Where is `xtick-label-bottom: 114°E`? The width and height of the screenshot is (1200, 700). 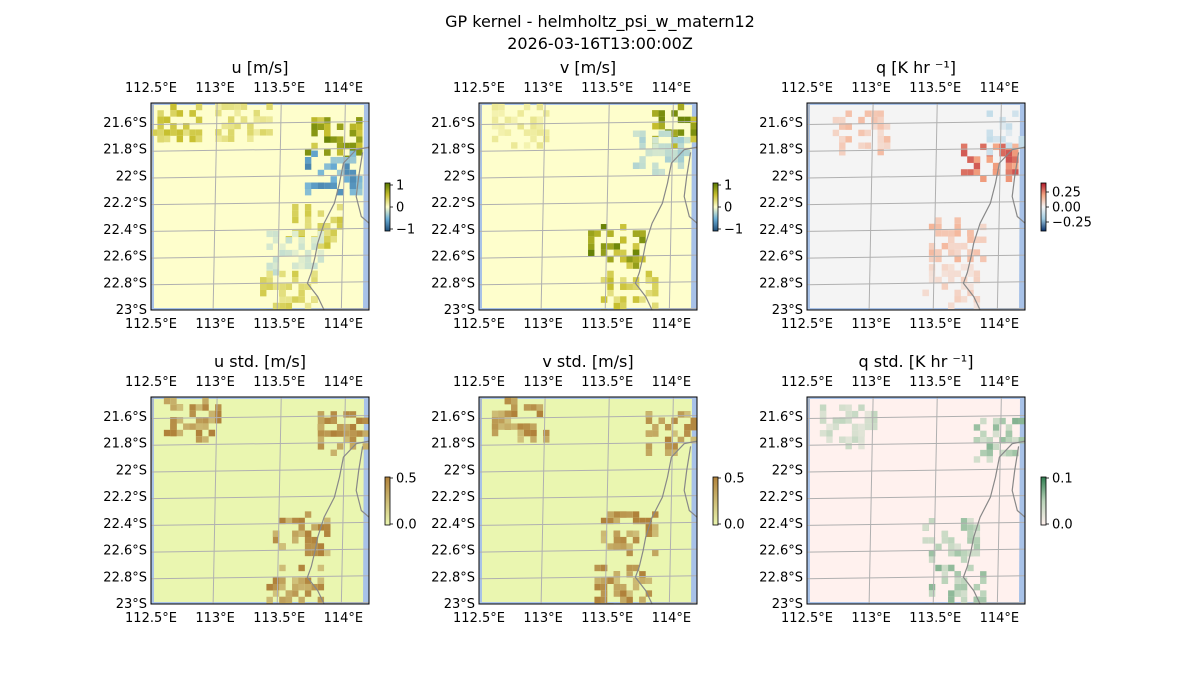 xtick-label-bottom: 114°E is located at coordinates (344, 324).